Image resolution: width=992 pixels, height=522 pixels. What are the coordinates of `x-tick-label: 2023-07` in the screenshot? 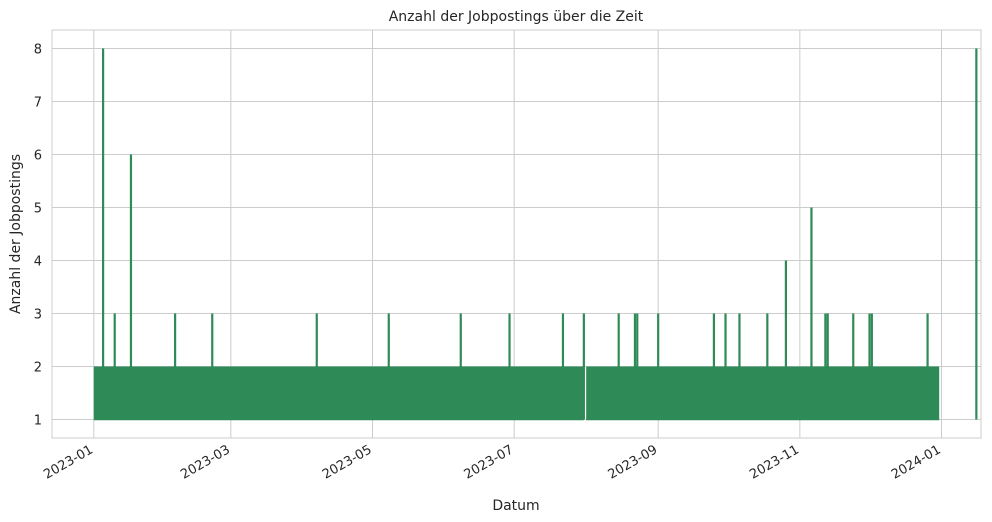 It's located at (489, 462).